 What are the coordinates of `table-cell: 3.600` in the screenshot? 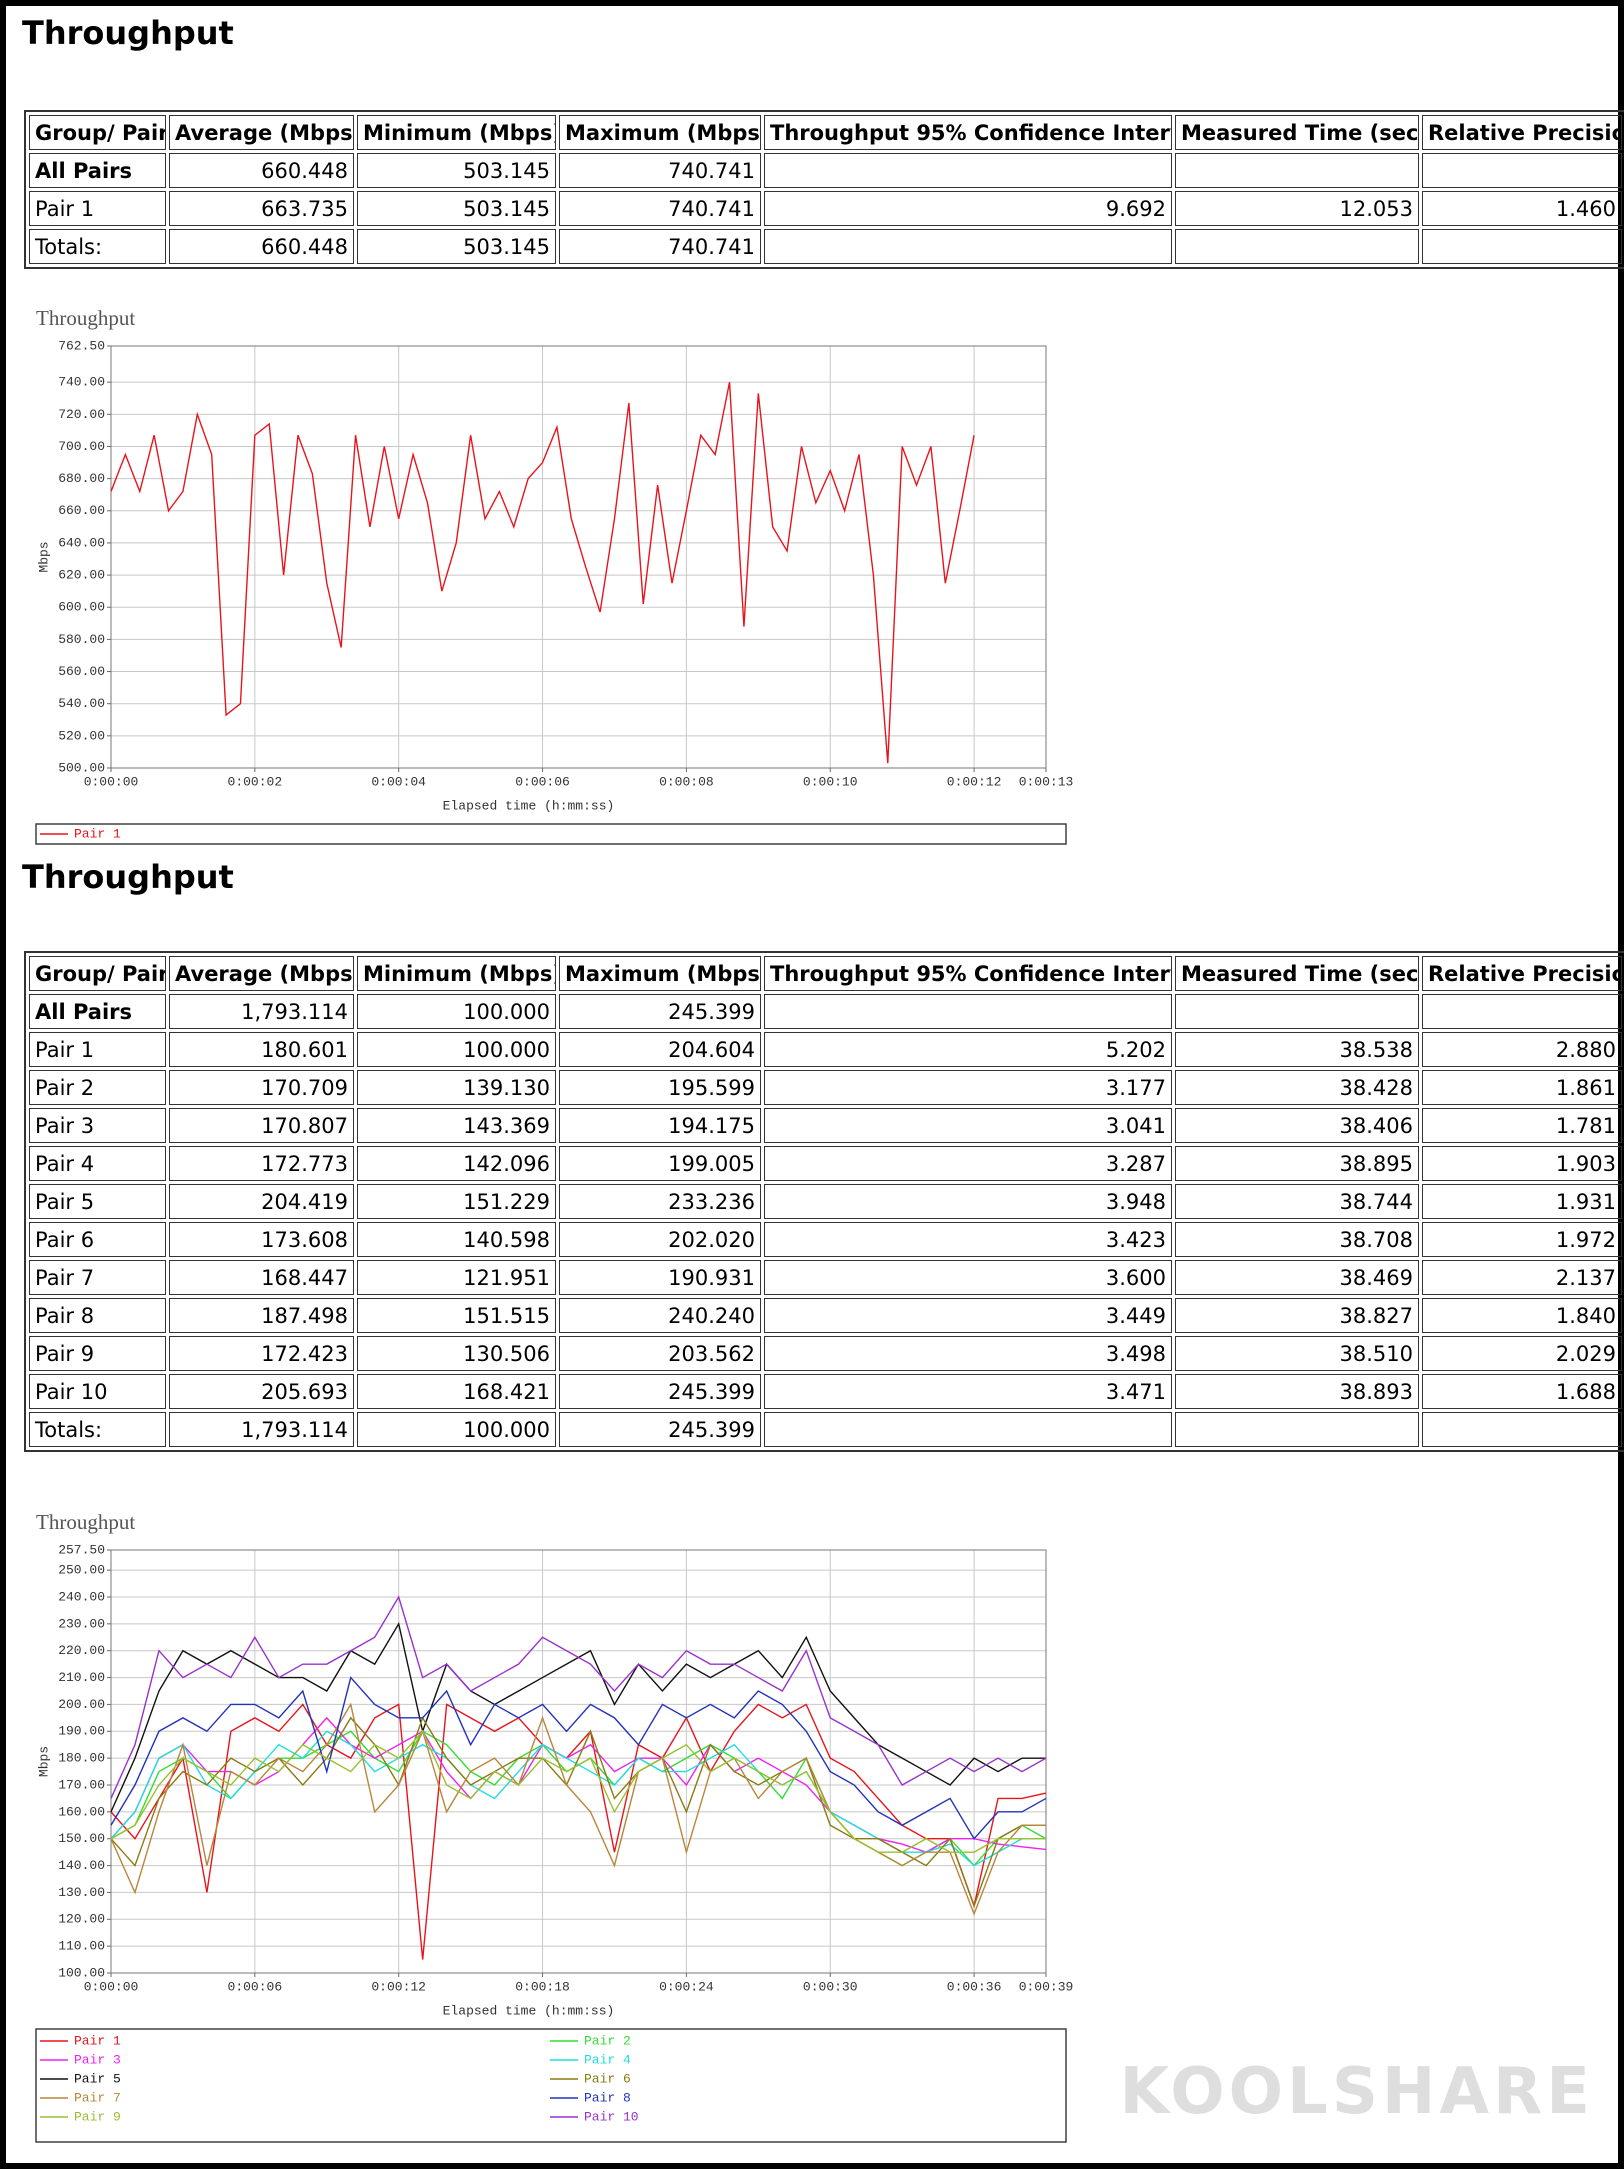 It's located at (968, 1277).